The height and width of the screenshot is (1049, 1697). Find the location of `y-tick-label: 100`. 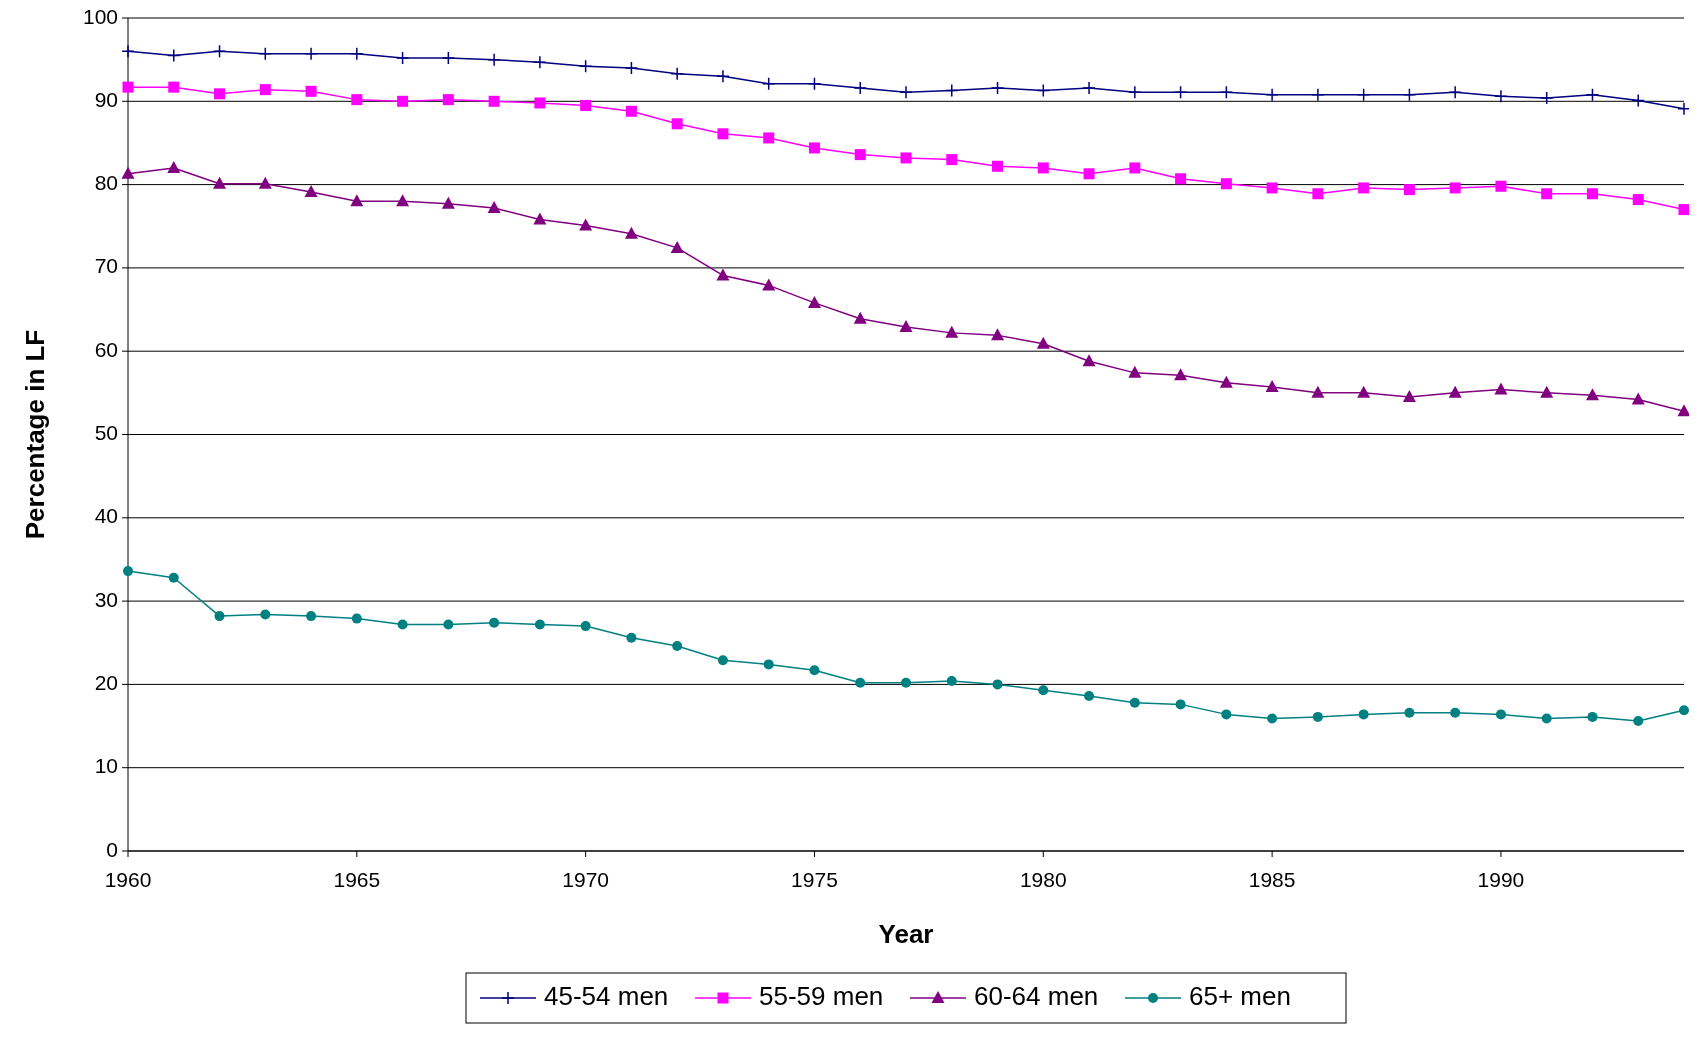

y-tick-label: 100 is located at coordinates (100, 16).